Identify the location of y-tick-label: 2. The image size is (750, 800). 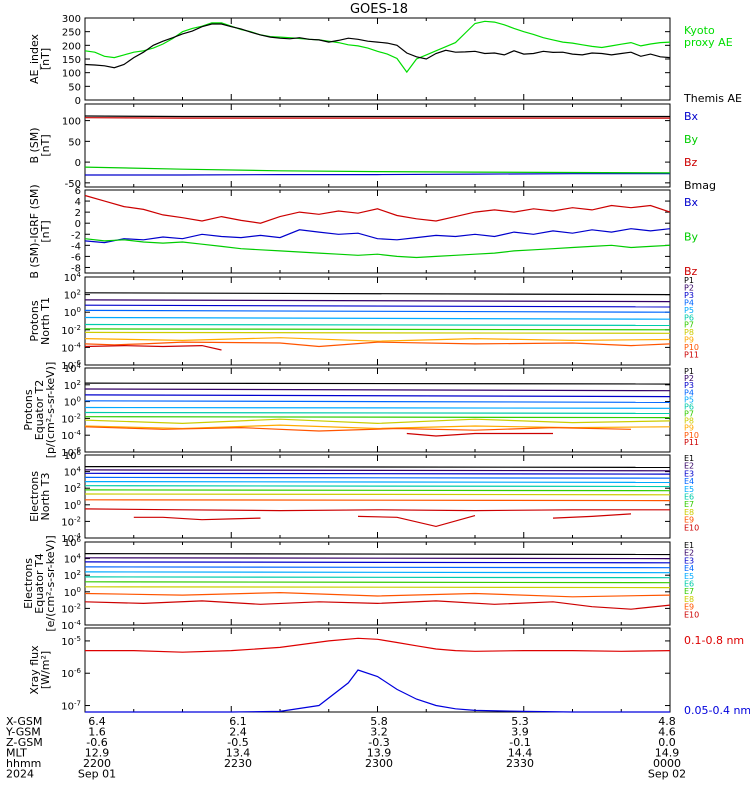
(78, 213).